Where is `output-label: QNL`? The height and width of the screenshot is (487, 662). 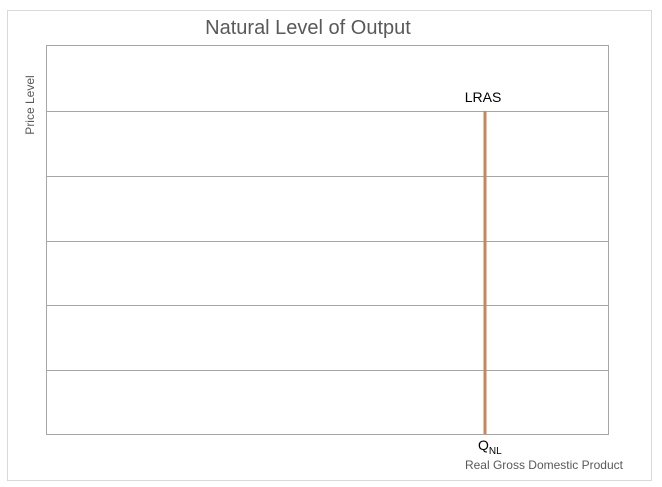
output-label: QNL is located at coordinates (490, 447).